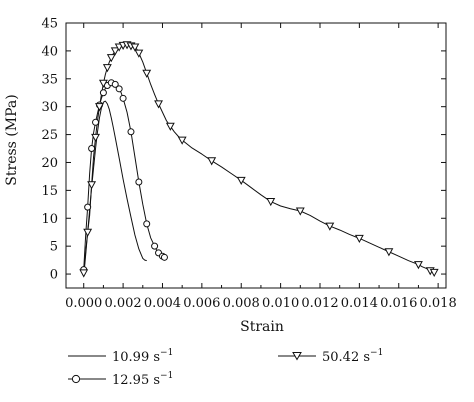  I want to click on y-tick-label: 40, so click(49, 51).